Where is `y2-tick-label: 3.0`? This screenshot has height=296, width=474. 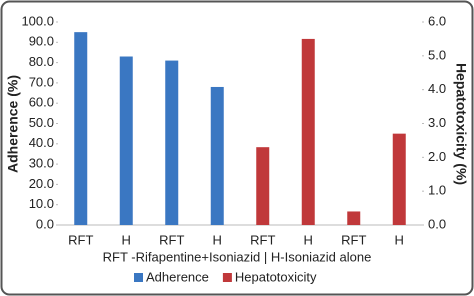 y2-tick-label: 3.0 is located at coordinates (437, 122).